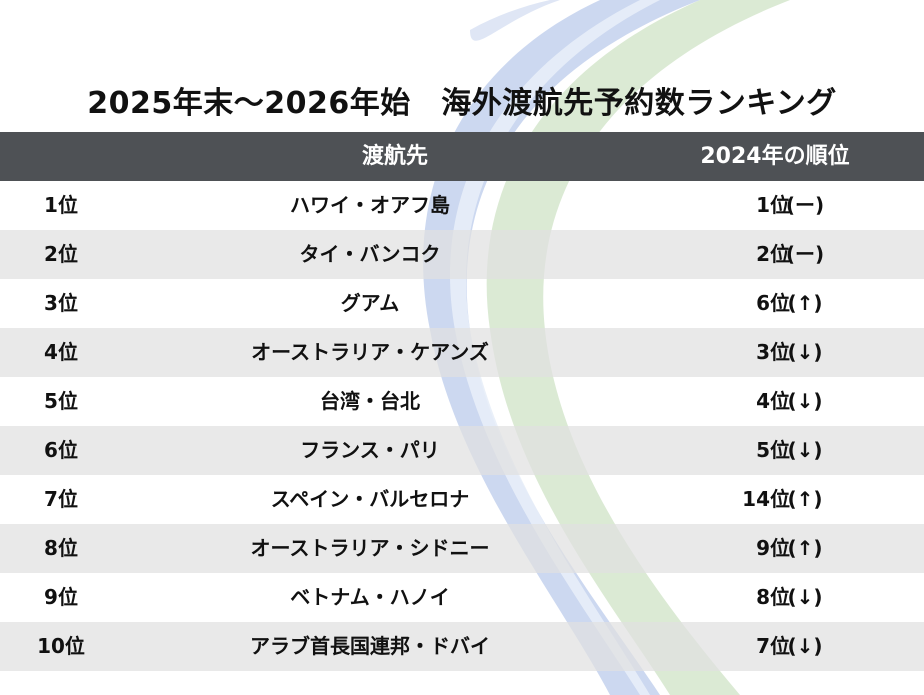 This screenshot has height=695, width=924. Describe the element at coordinates (61, 450) in the screenshot. I see `rank-cell: 6位` at that location.